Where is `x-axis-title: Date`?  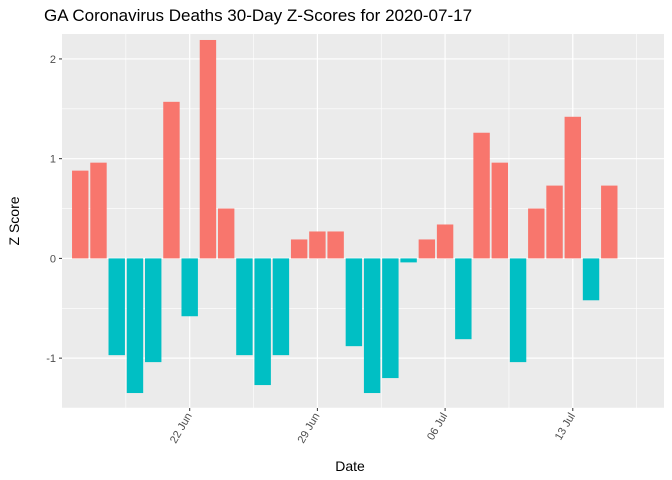
x-axis-title: Date is located at coordinates (350, 466).